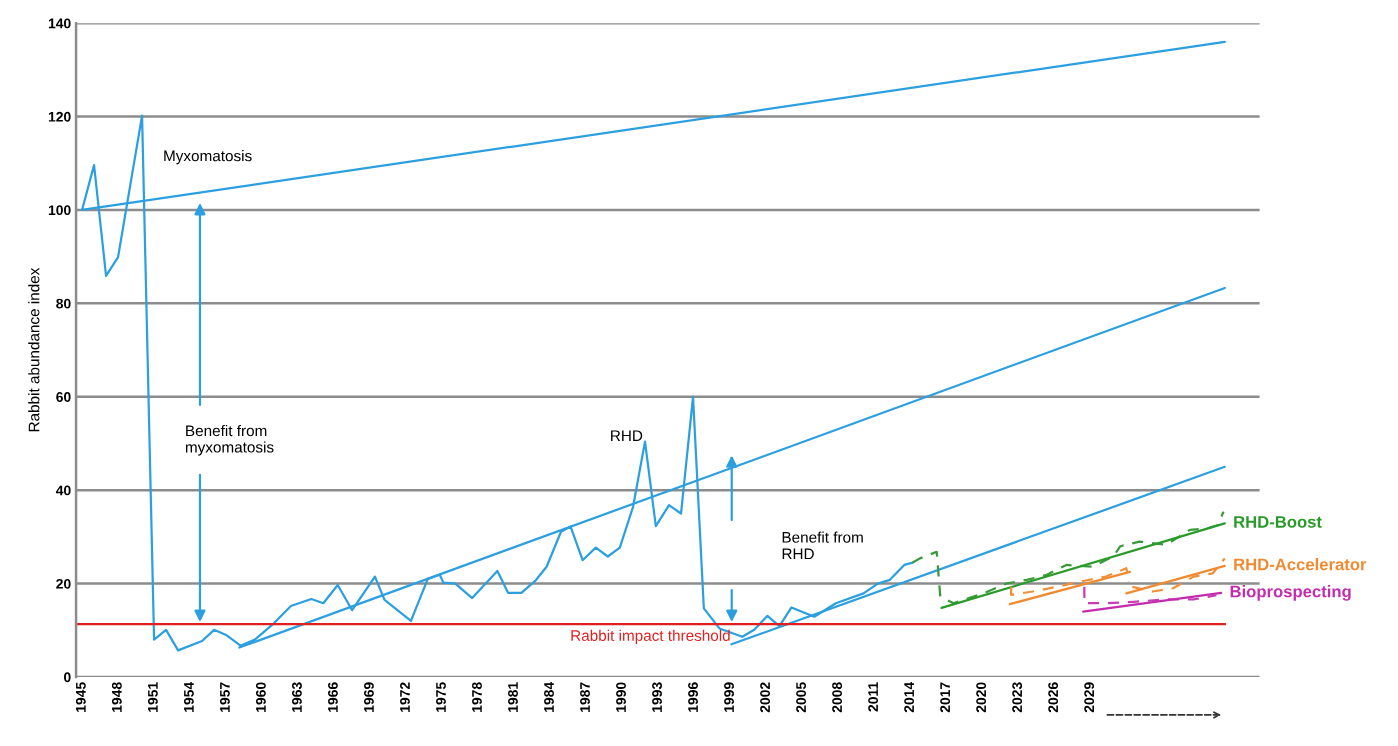 This screenshot has height=746, width=1398. I want to click on x-tick-label: 1981, so click(513, 697).